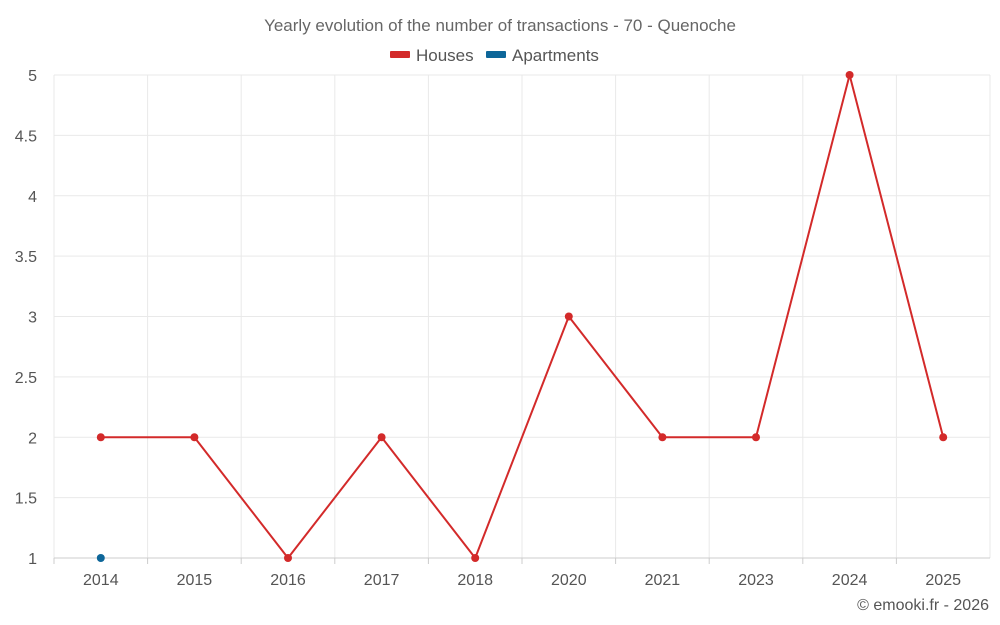  What do you see at coordinates (26, 378) in the screenshot?
I see `y-tick-label: 2.5` at bounding box center [26, 378].